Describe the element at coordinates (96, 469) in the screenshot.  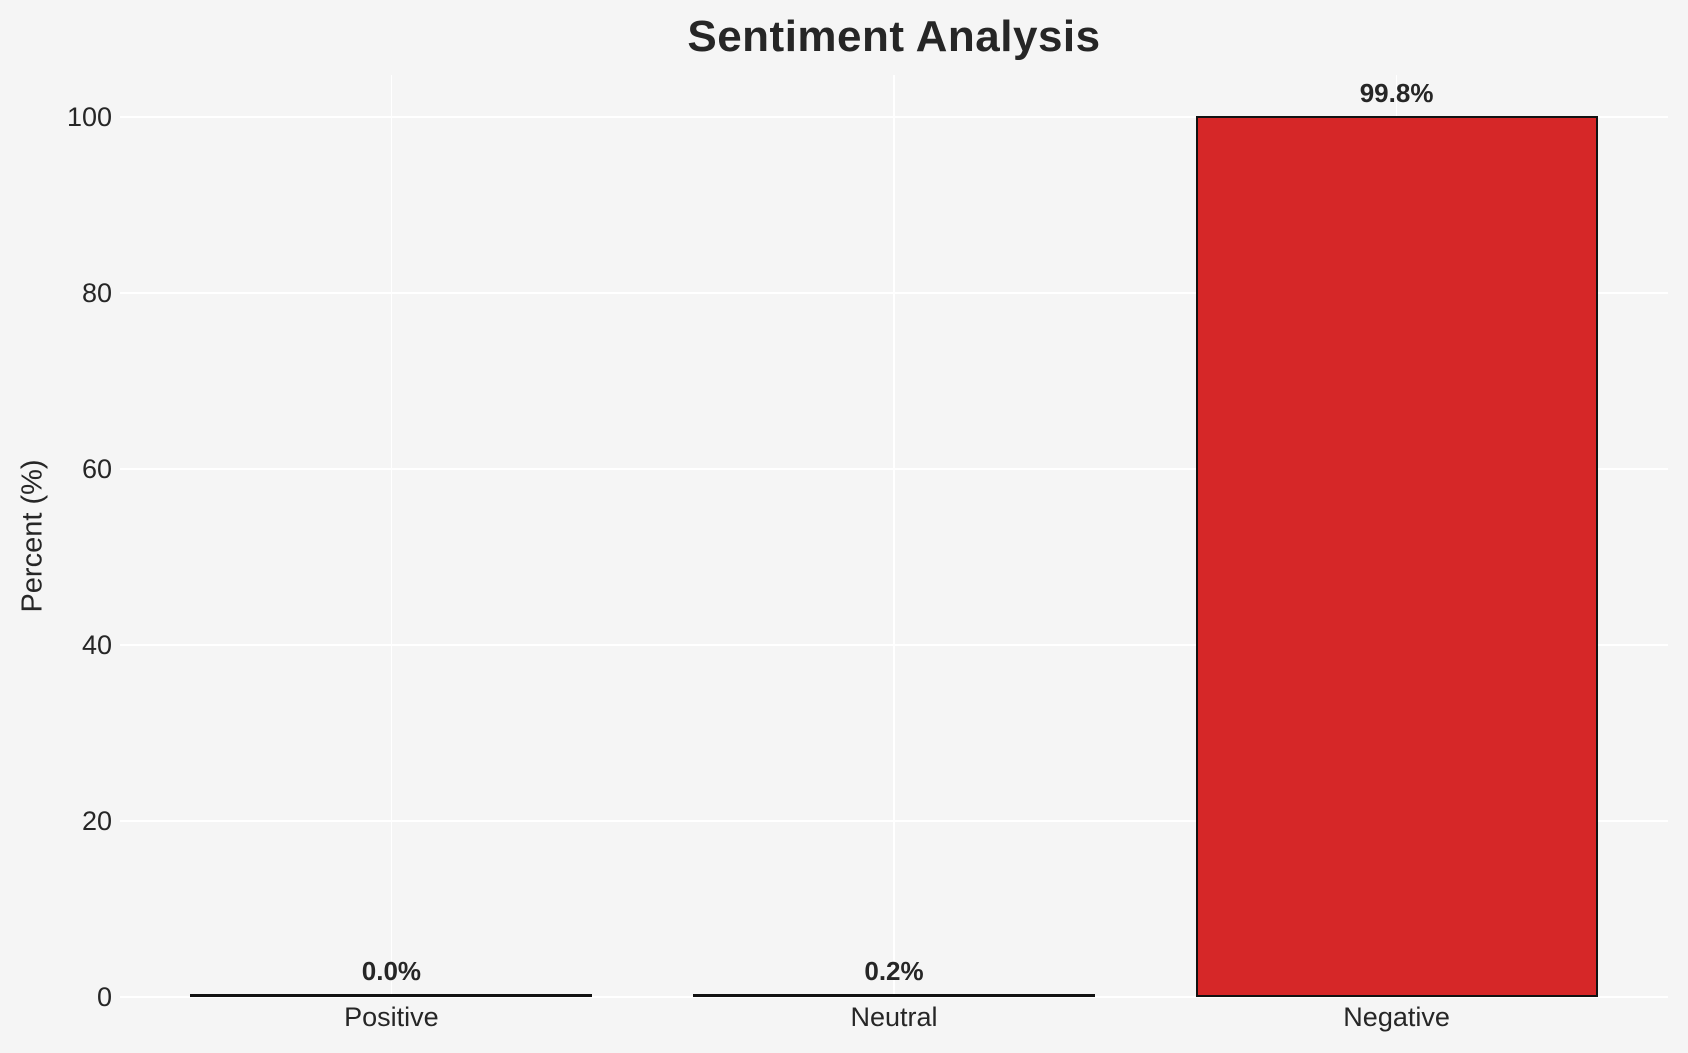
I see `y-tick-label-60: 60` at that location.